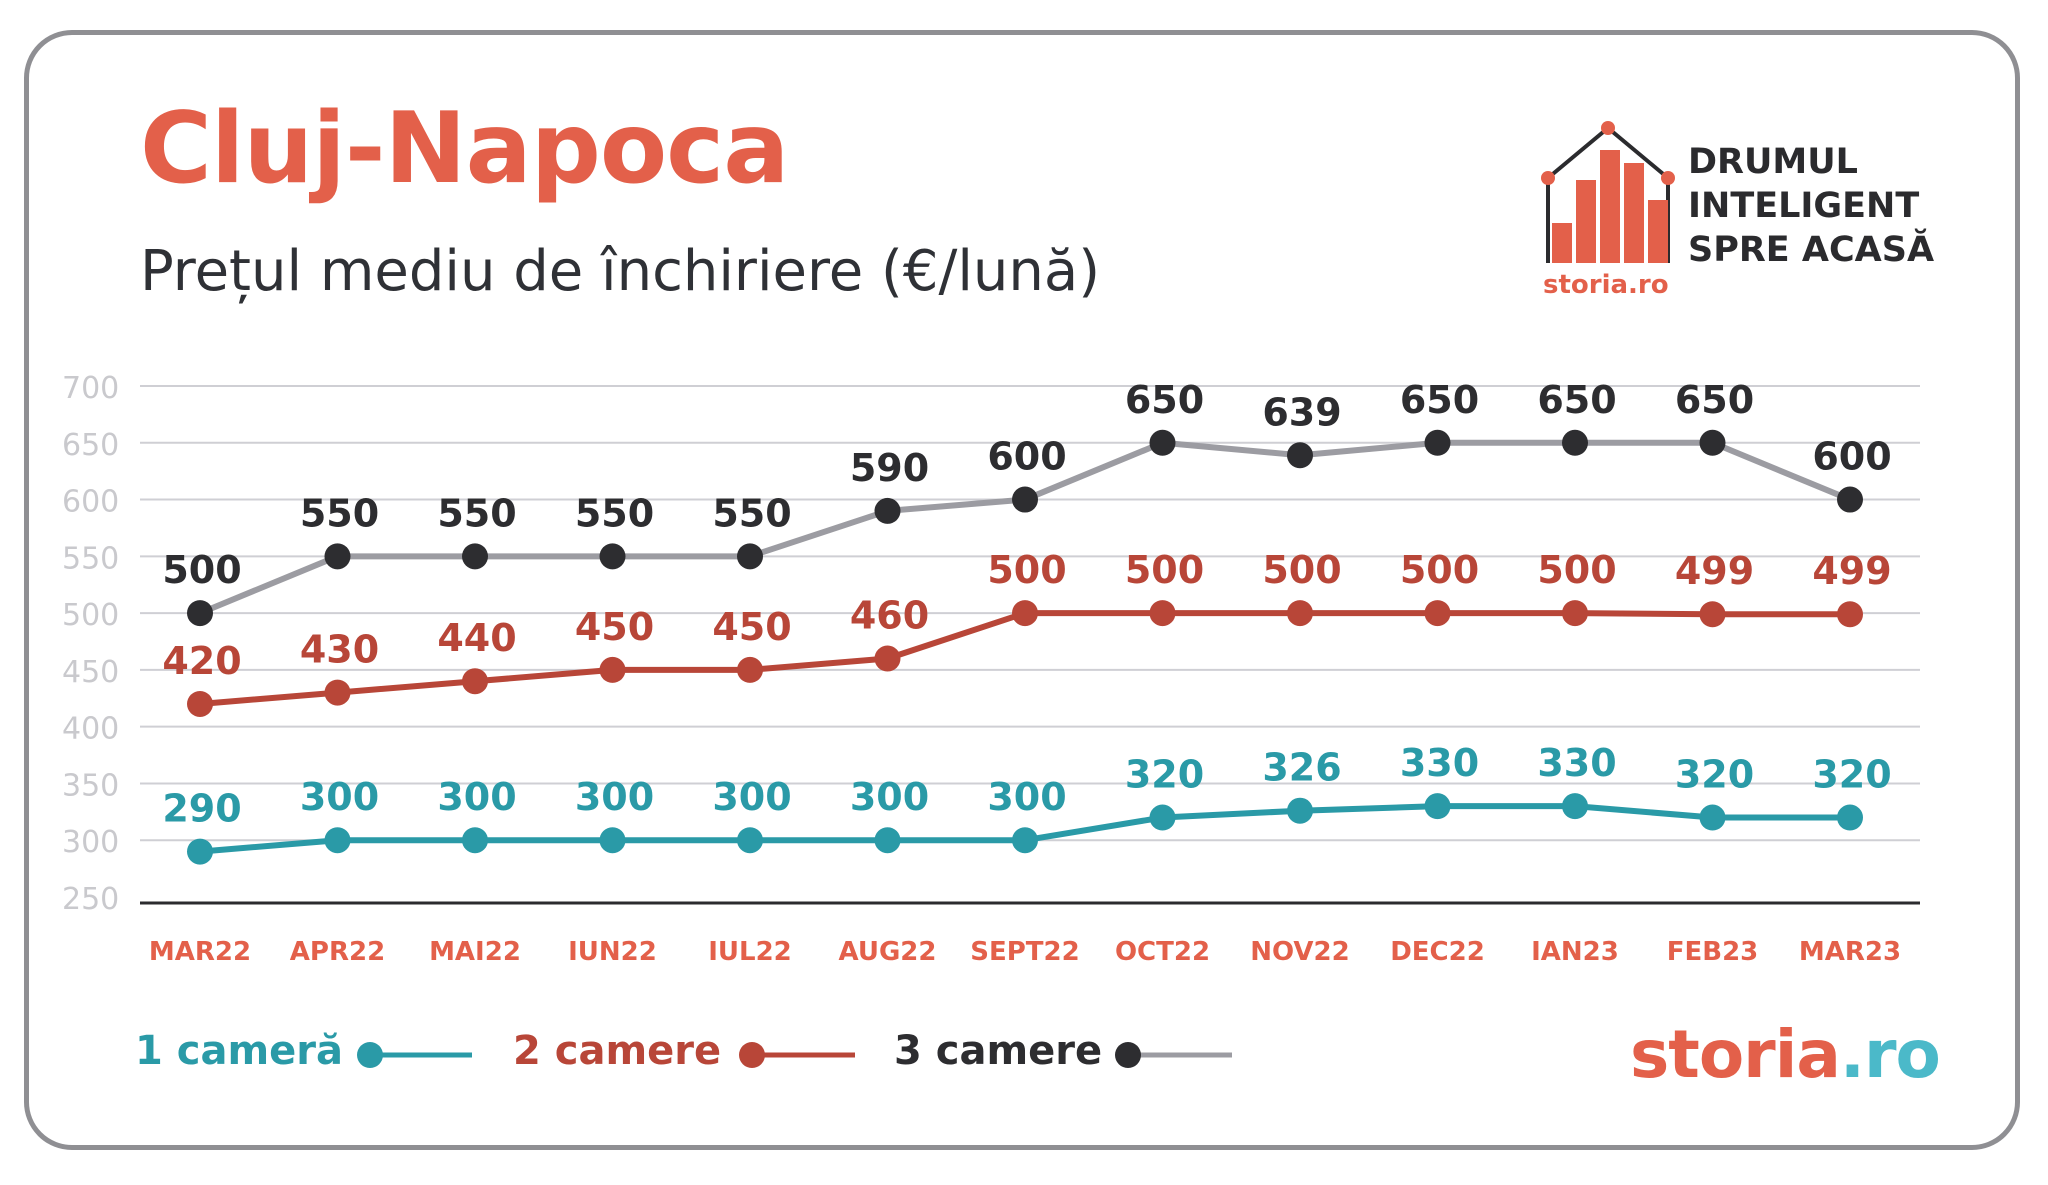 The image size is (2048, 1185). What do you see at coordinates (1811, 250) in the screenshot?
I see `tagline-line-3: SPRE ACASĂ` at bounding box center [1811, 250].